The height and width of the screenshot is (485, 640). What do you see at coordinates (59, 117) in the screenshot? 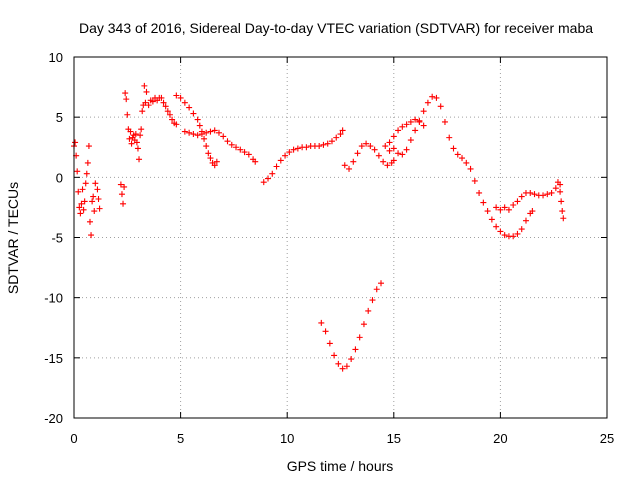
I see `y-tick-label: 5` at bounding box center [59, 117].